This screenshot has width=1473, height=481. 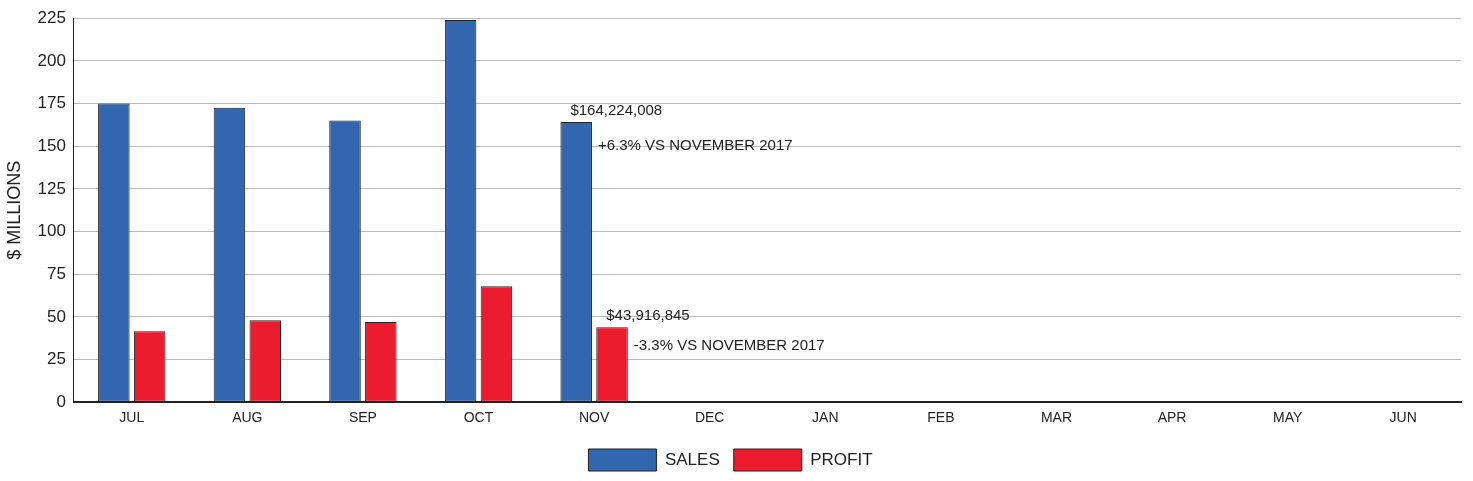 I want to click on x-tick-label: APR, so click(x=1172, y=417).